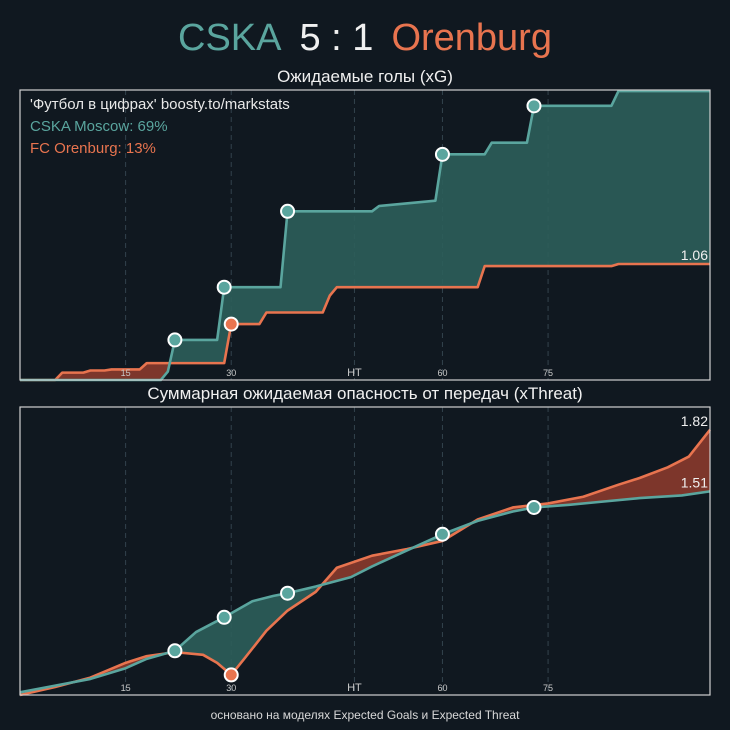 This screenshot has height=730, width=730. I want to click on away-win-probability: FC Orenburg: 13%, so click(93, 148).